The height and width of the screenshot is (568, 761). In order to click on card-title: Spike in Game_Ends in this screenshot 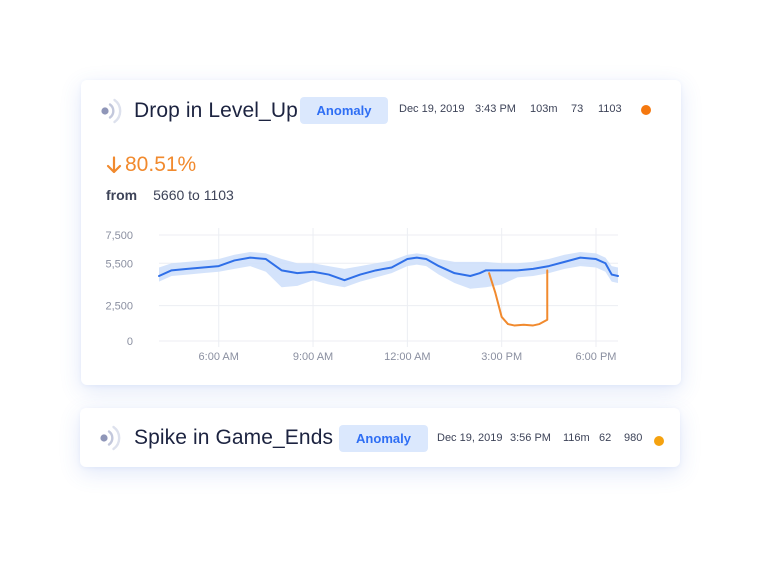, I will do `click(234, 437)`.